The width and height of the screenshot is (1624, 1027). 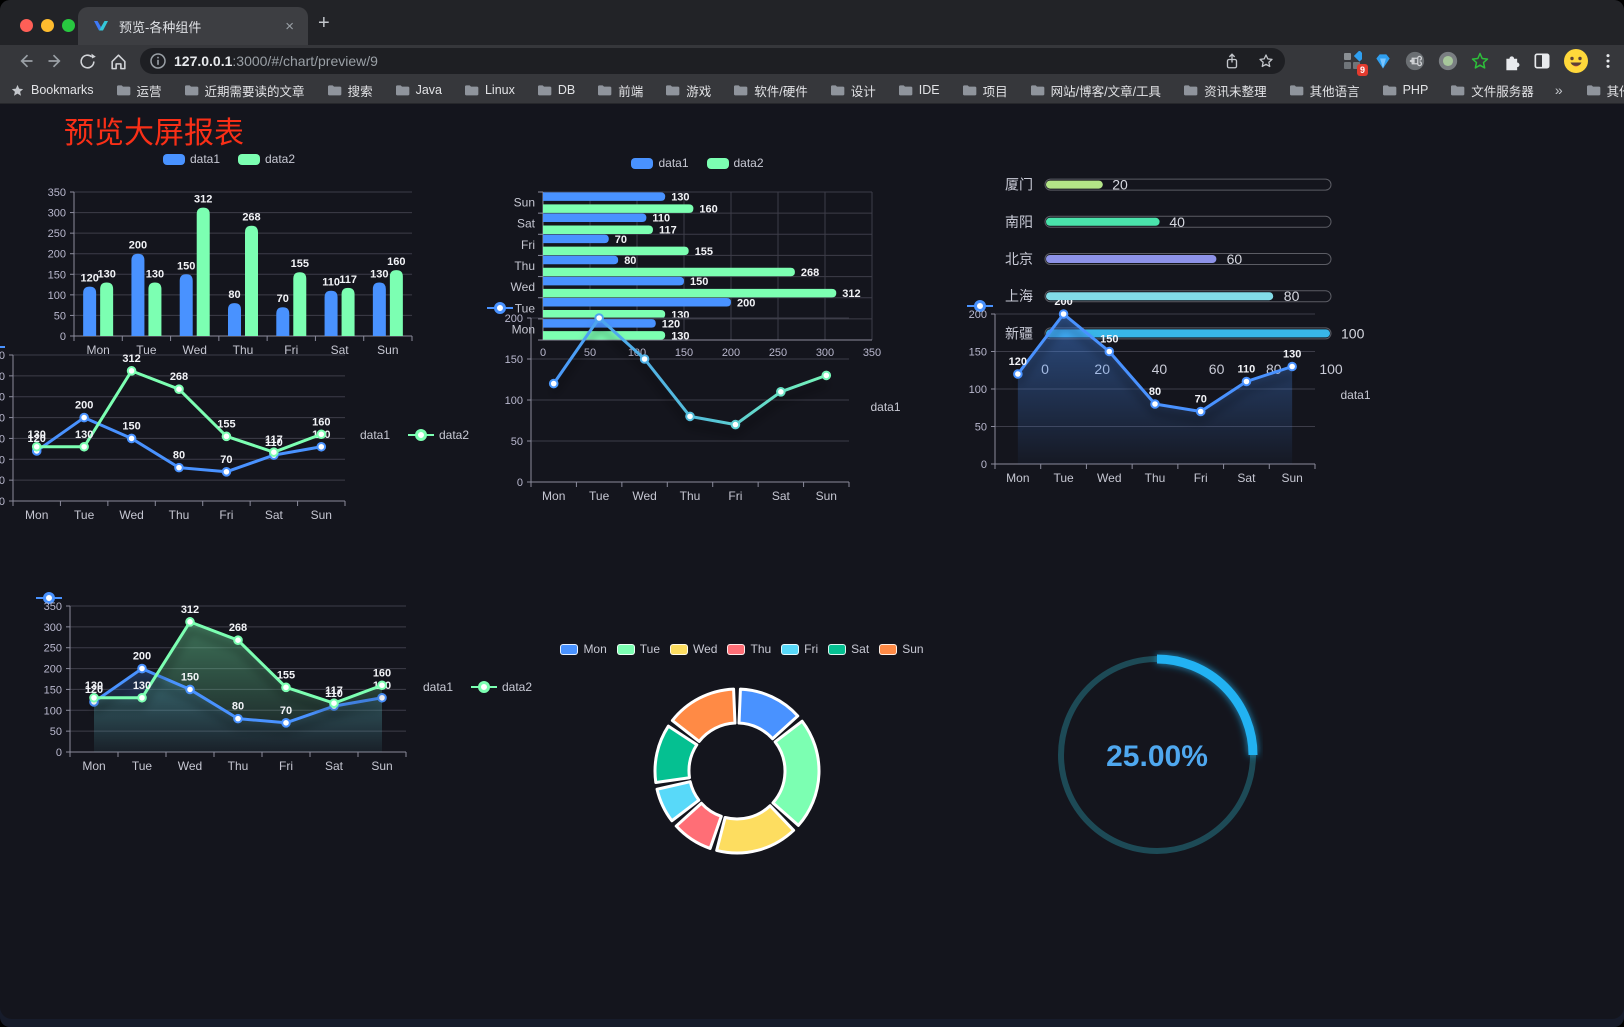 What do you see at coordinates (1383, 61) in the screenshot?
I see `gem-extension-icon` at bounding box center [1383, 61].